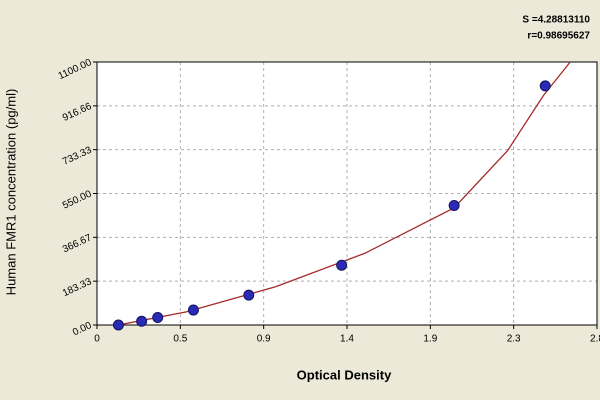  I want to click on y-tick-label: 733.33, so click(77, 156).